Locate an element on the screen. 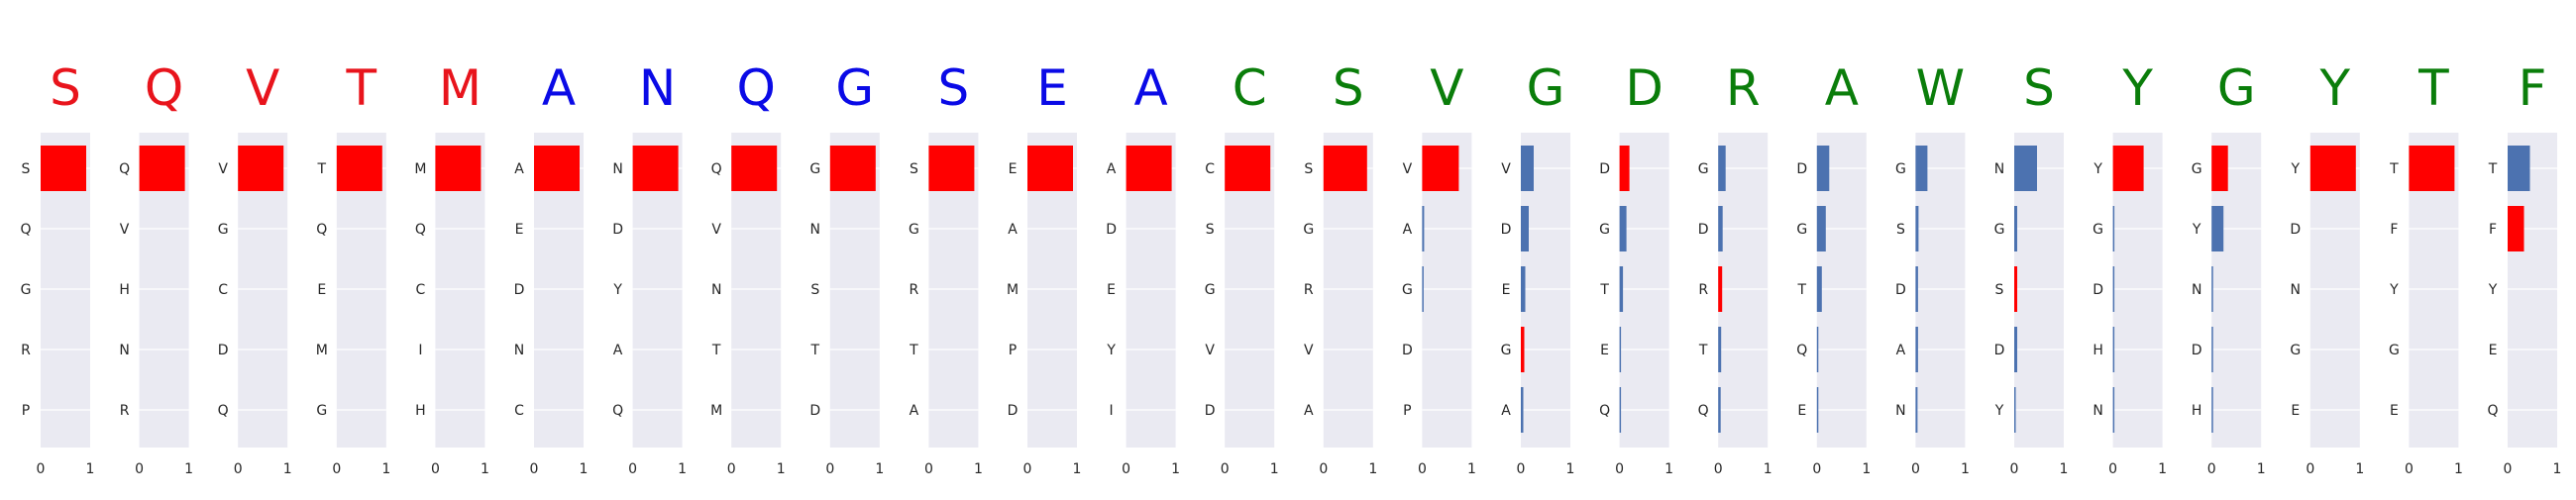  panel-23: G G Y N D H 0 1 is located at coordinates (2229, 268).